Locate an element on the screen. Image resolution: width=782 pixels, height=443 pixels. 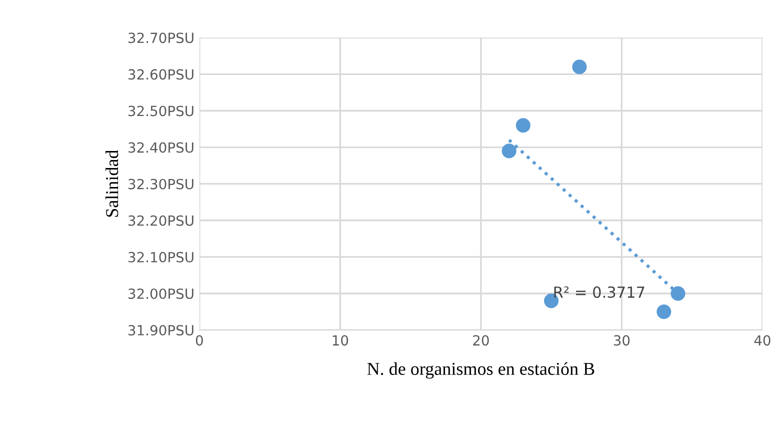
x-tick-label: 0 is located at coordinates (199, 340).